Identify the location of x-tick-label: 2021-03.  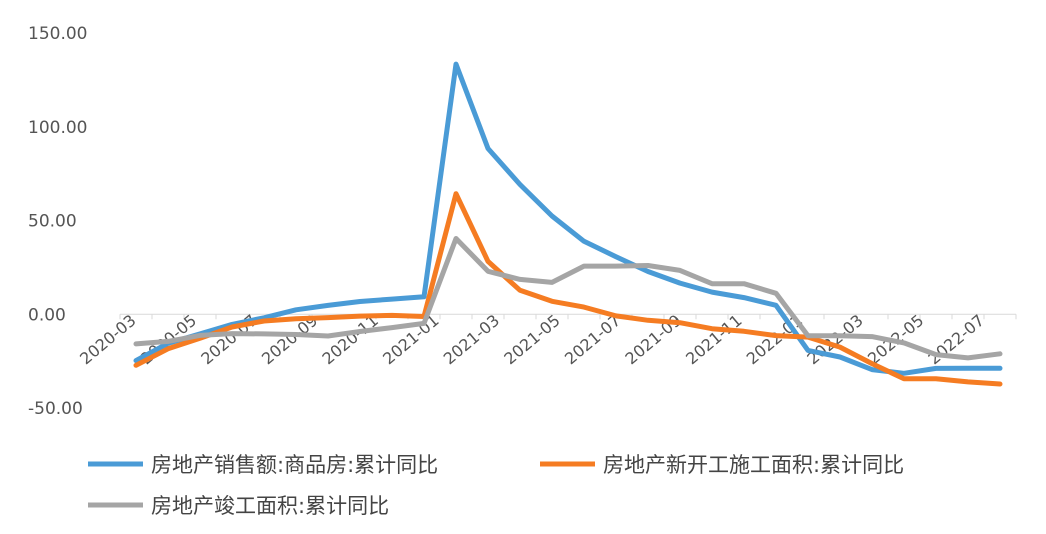
(471, 340).